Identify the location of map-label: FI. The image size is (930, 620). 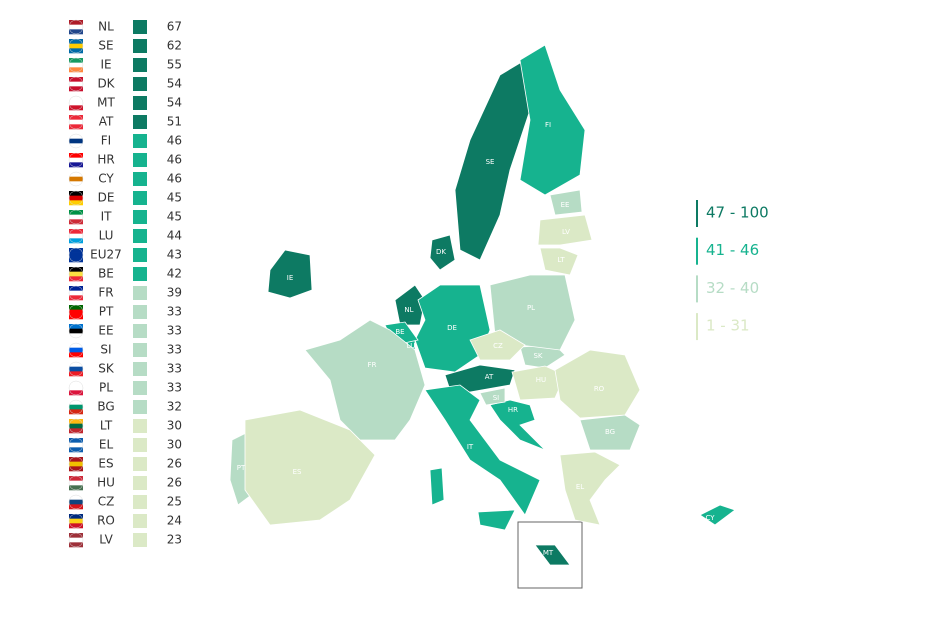
(548, 125).